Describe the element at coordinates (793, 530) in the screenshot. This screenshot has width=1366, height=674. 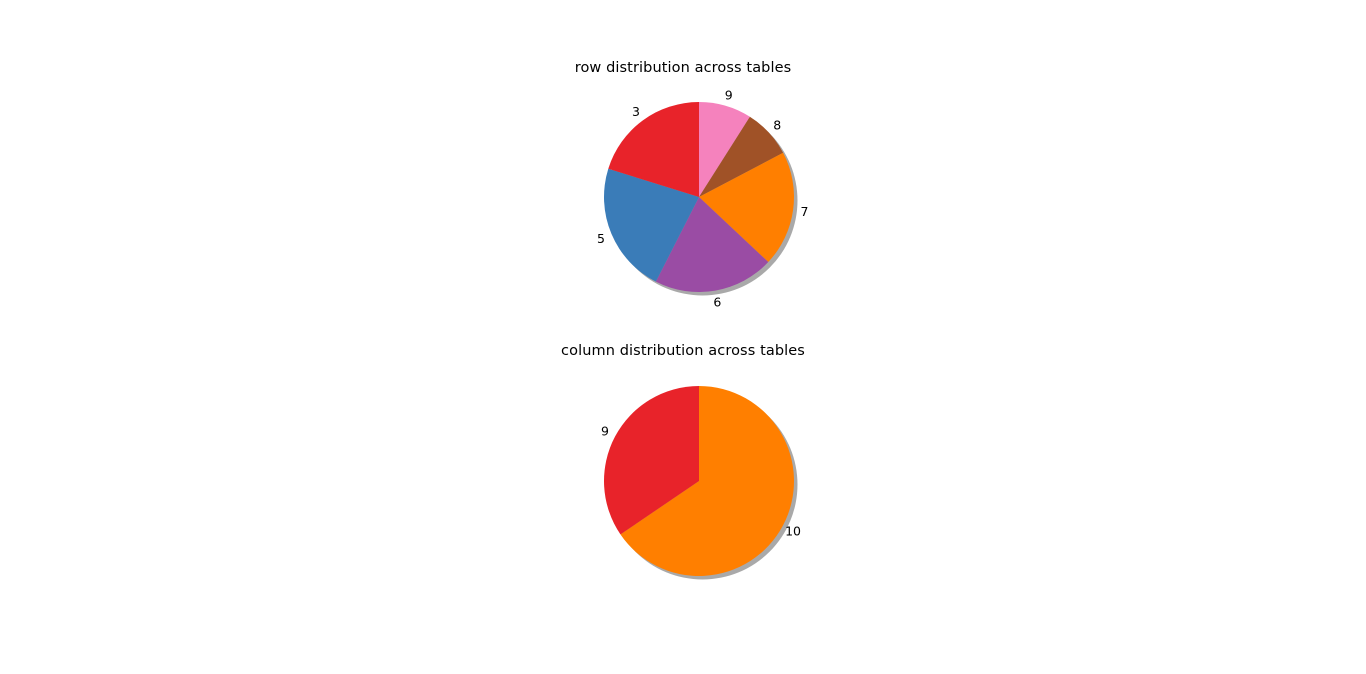
I see `pie-slice-label: 10` at that location.